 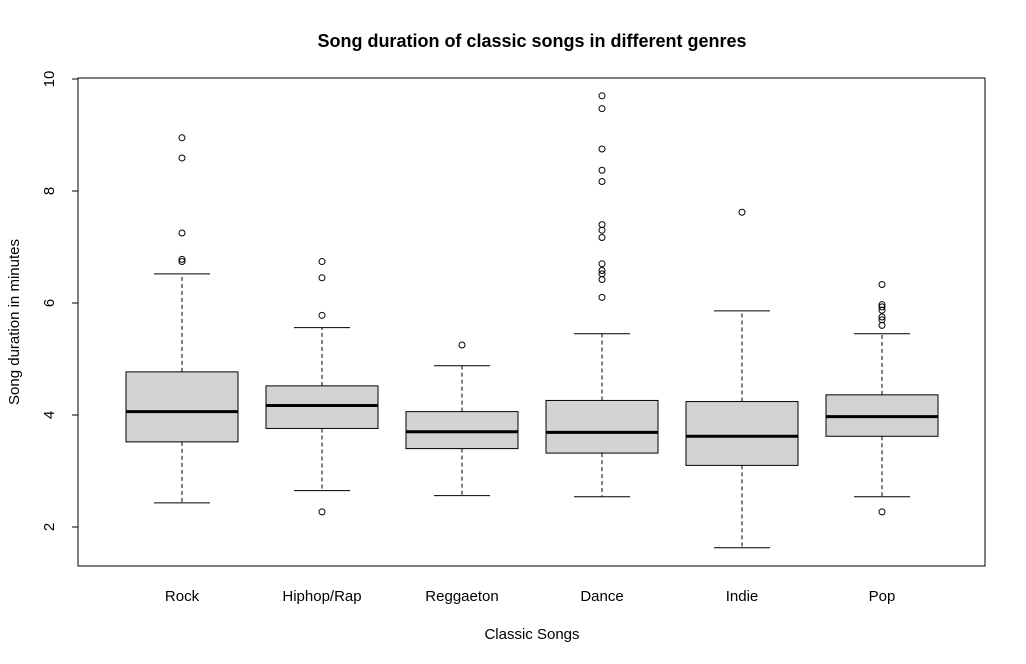 I want to click on y-tick-label: 8, so click(x=49, y=191).